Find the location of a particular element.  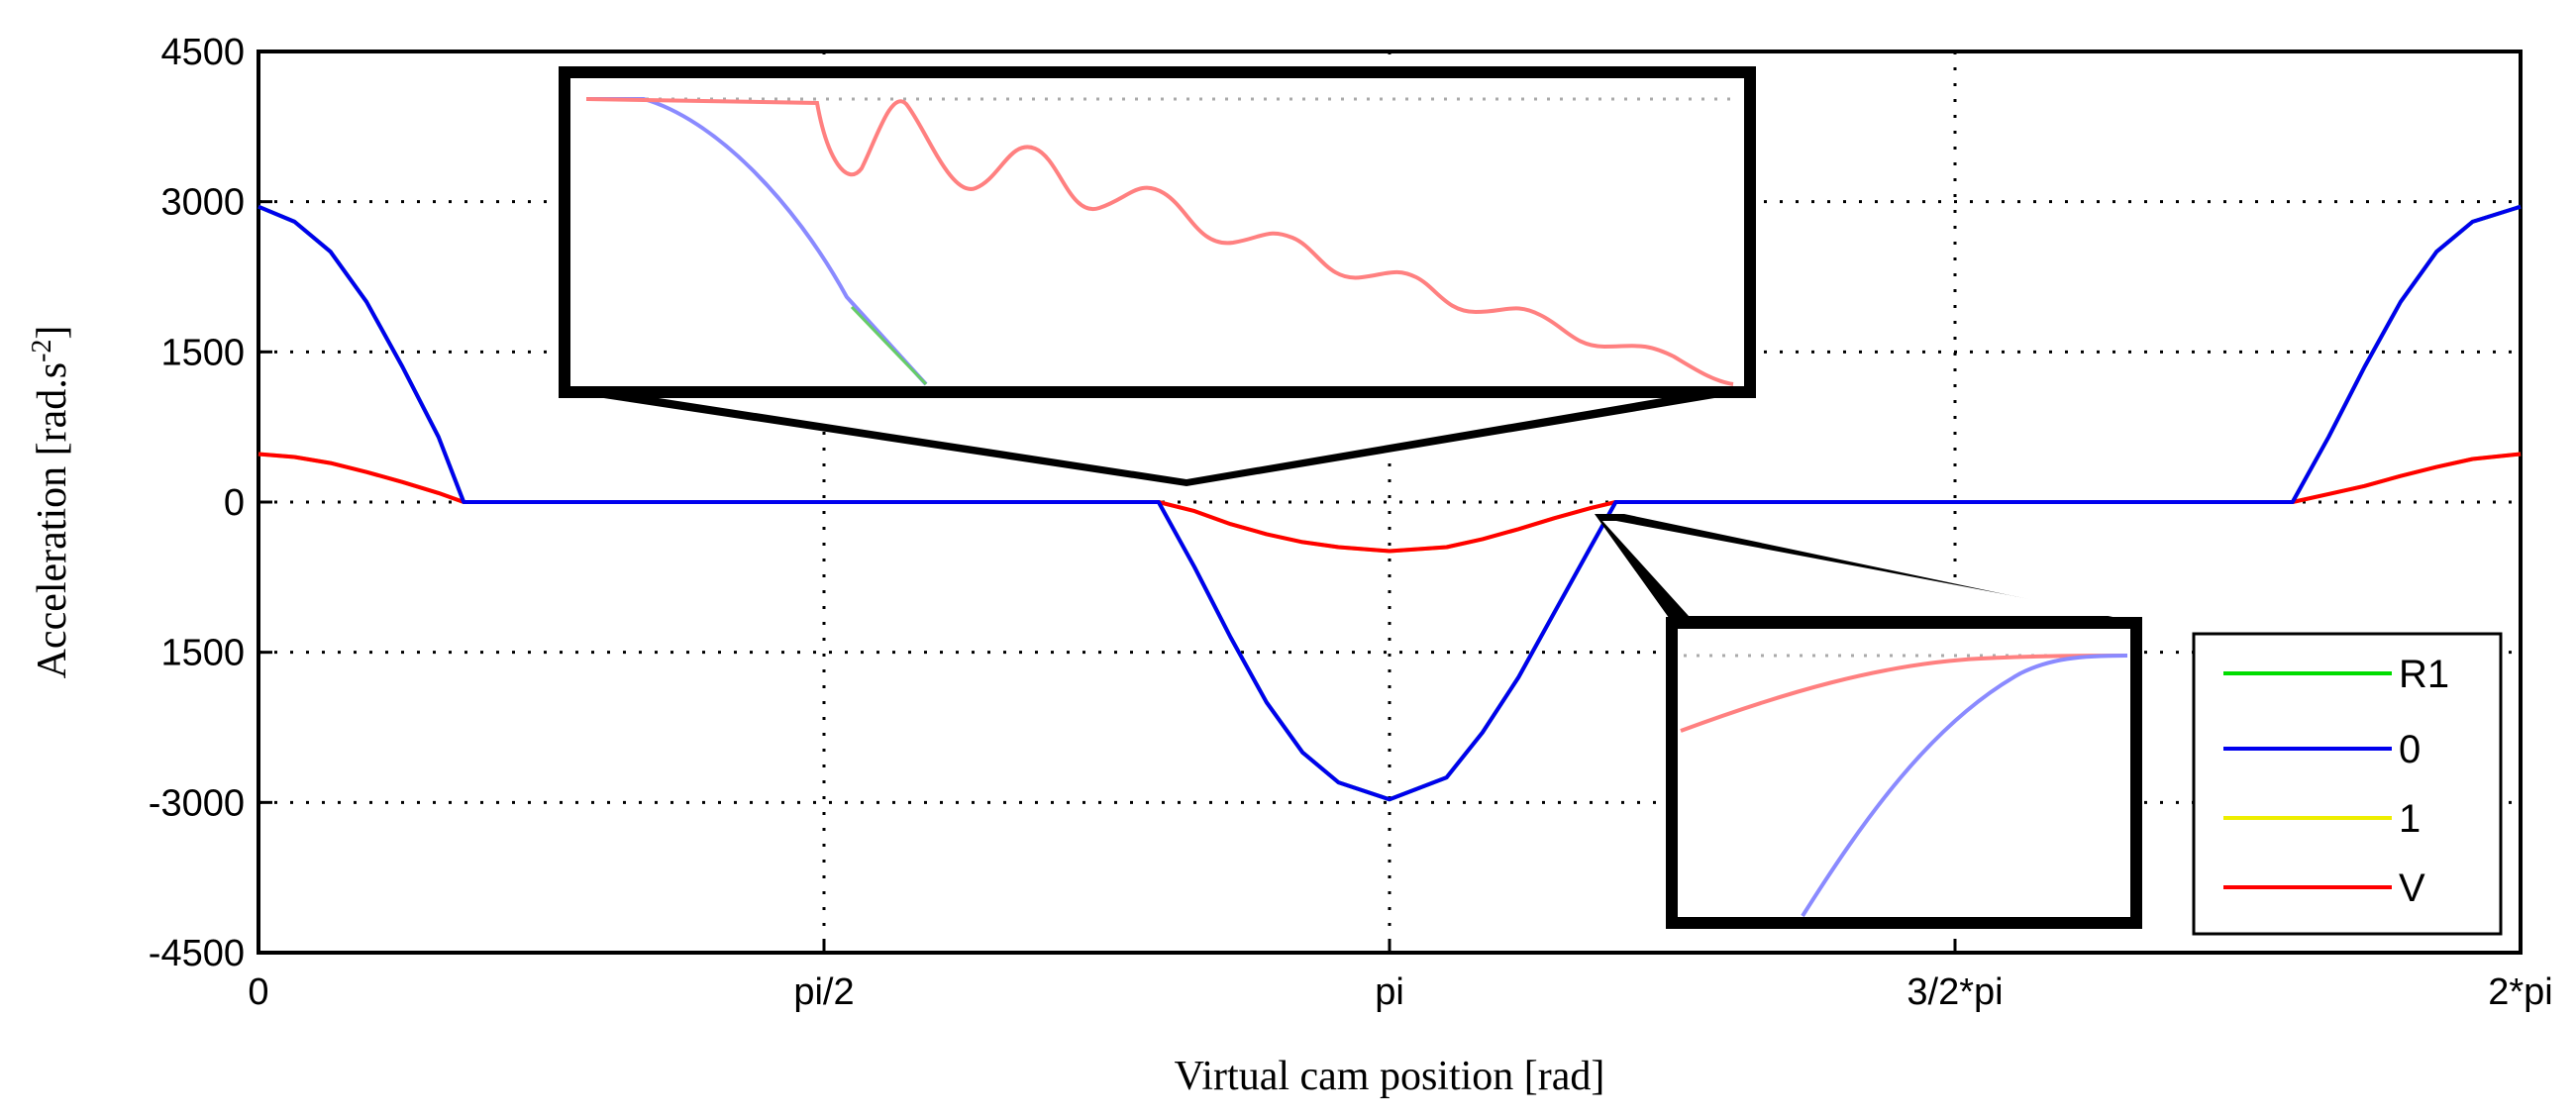

series-line-v is located at coordinates (1390, 503).